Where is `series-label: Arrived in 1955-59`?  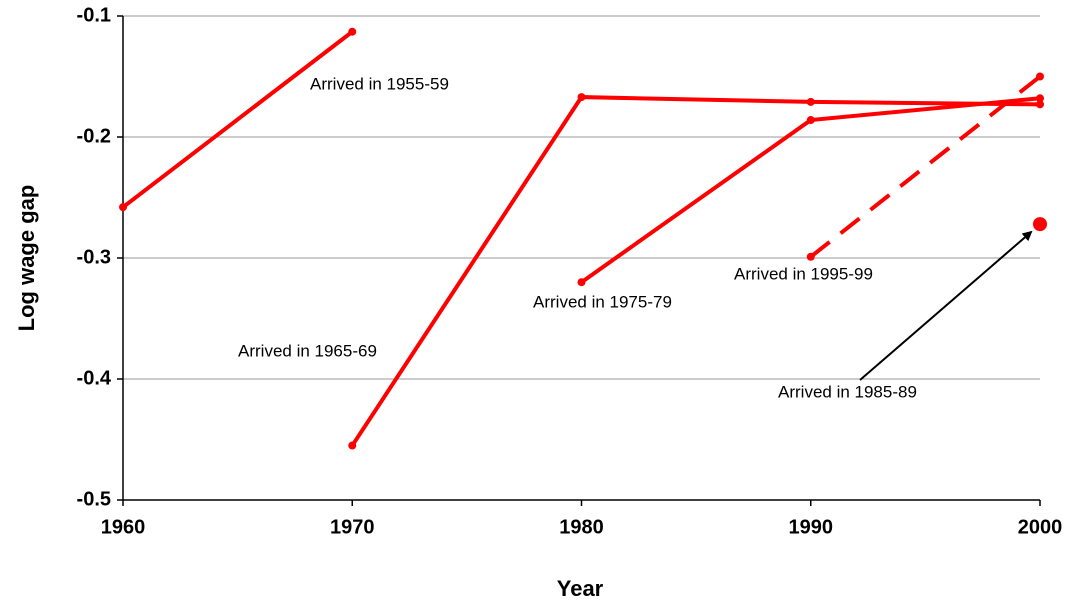
series-label: Arrived in 1955-59 is located at coordinates (379, 83).